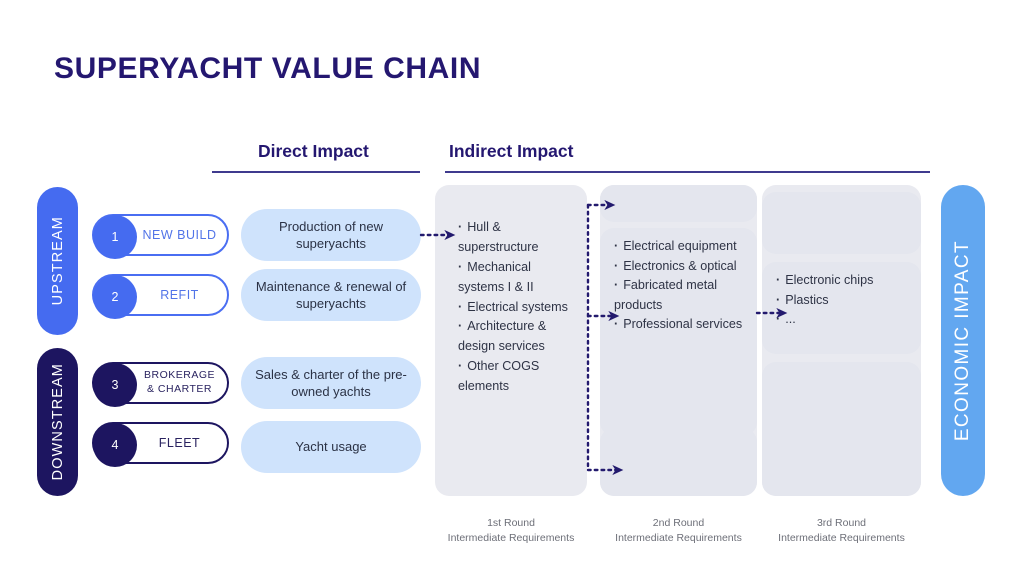 This screenshot has width=1024, height=576. Describe the element at coordinates (518, 238) in the screenshot. I see `round-1-item: Hull & superstructure` at that location.